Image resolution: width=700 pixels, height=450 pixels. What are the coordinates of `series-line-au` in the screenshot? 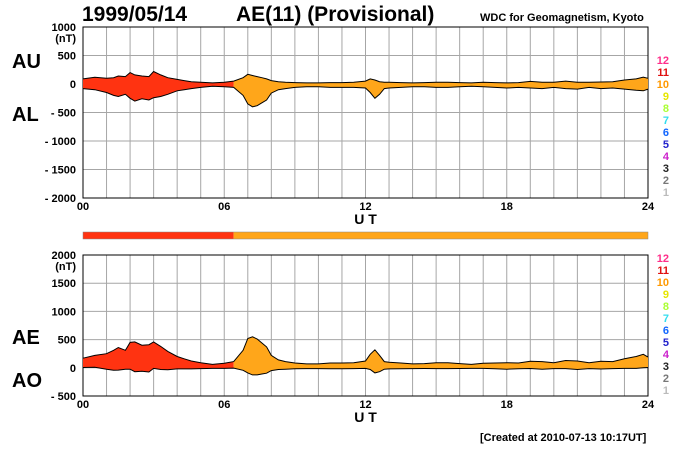 It's located at (365, 77).